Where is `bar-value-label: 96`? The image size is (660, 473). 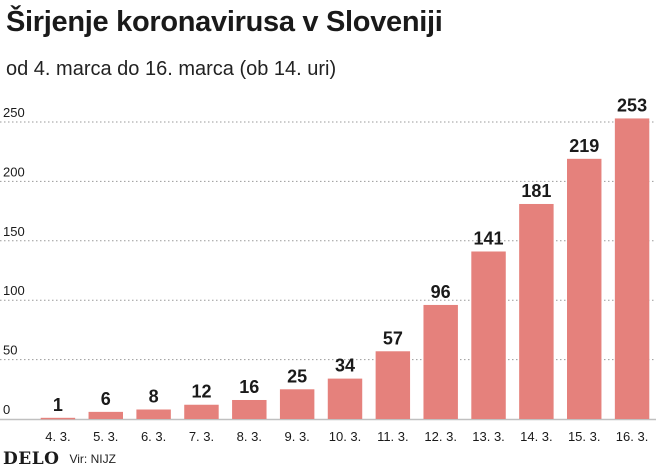 bar-value-label: 96 is located at coordinates (441, 292).